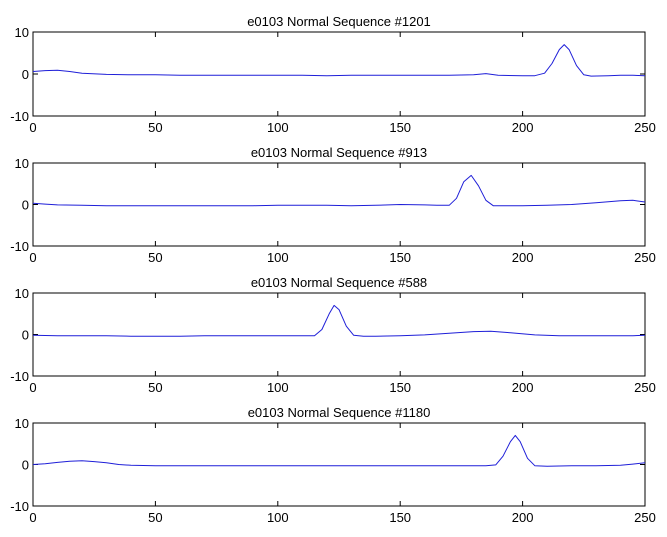  What do you see at coordinates (339, 412) in the screenshot?
I see `chart-title: e0103 Normal Sequence #1180` at bounding box center [339, 412].